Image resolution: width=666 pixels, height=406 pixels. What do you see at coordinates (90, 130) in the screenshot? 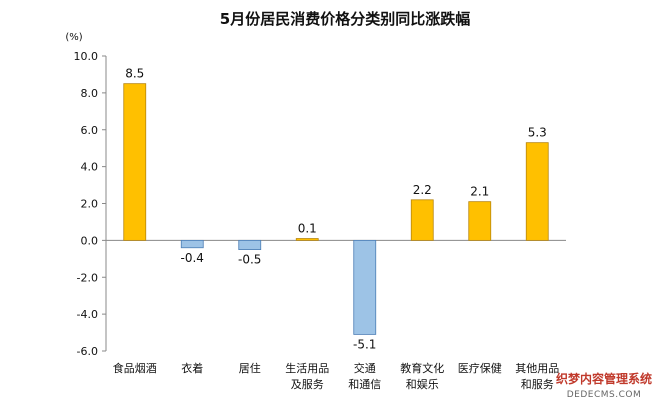
I see `y-tick-label: 6.0` at bounding box center [90, 130].